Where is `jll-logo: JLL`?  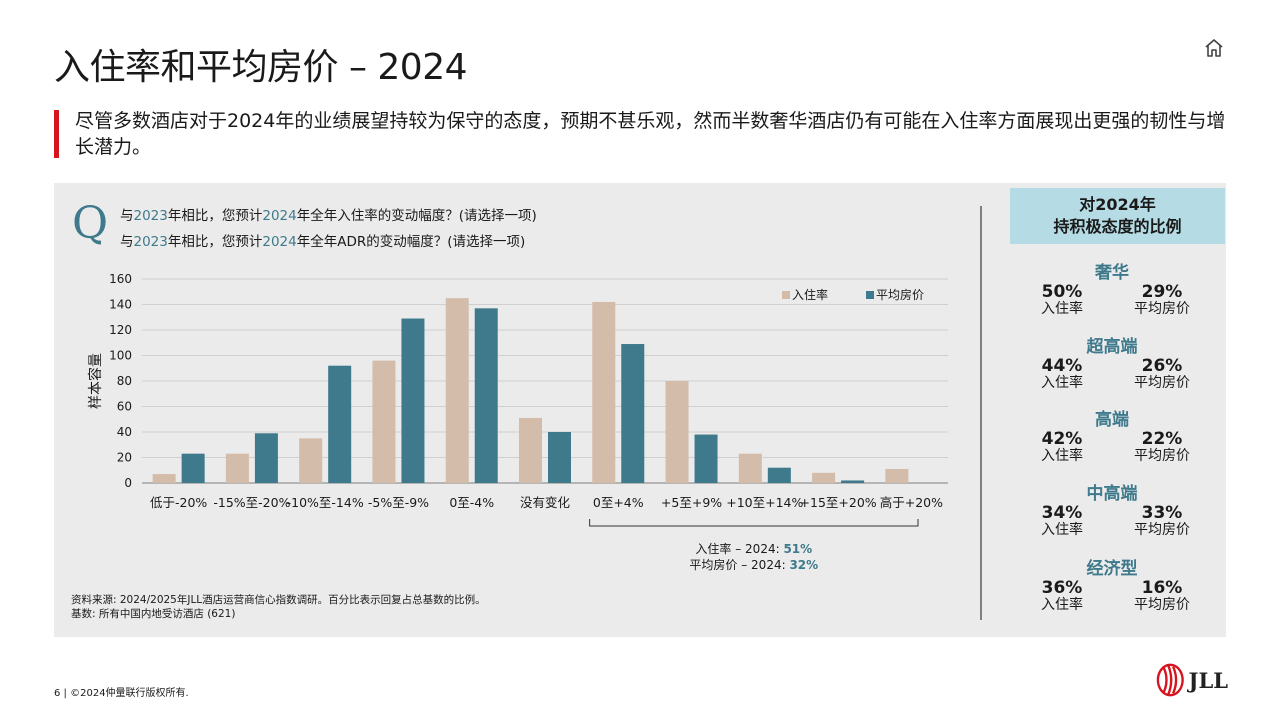 jll-logo: JLL is located at coordinates (1192, 680).